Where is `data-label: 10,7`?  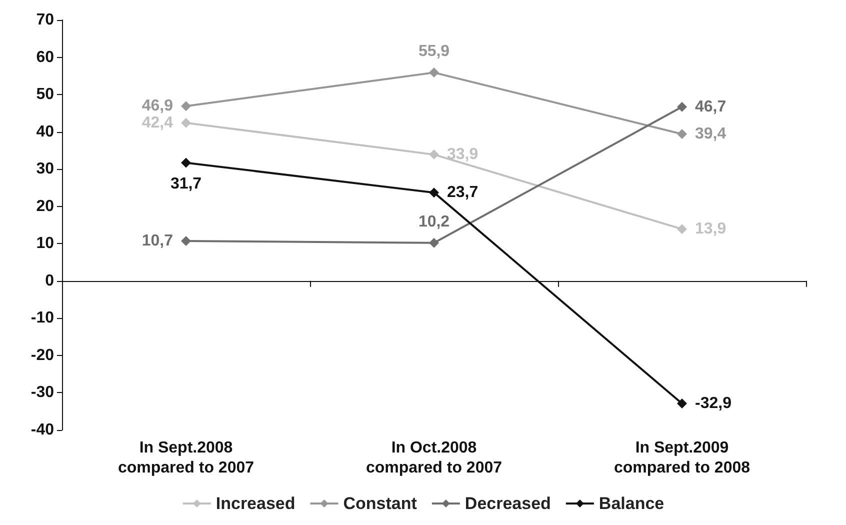 data-label: 10,7 is located at coordinates (158, 241).